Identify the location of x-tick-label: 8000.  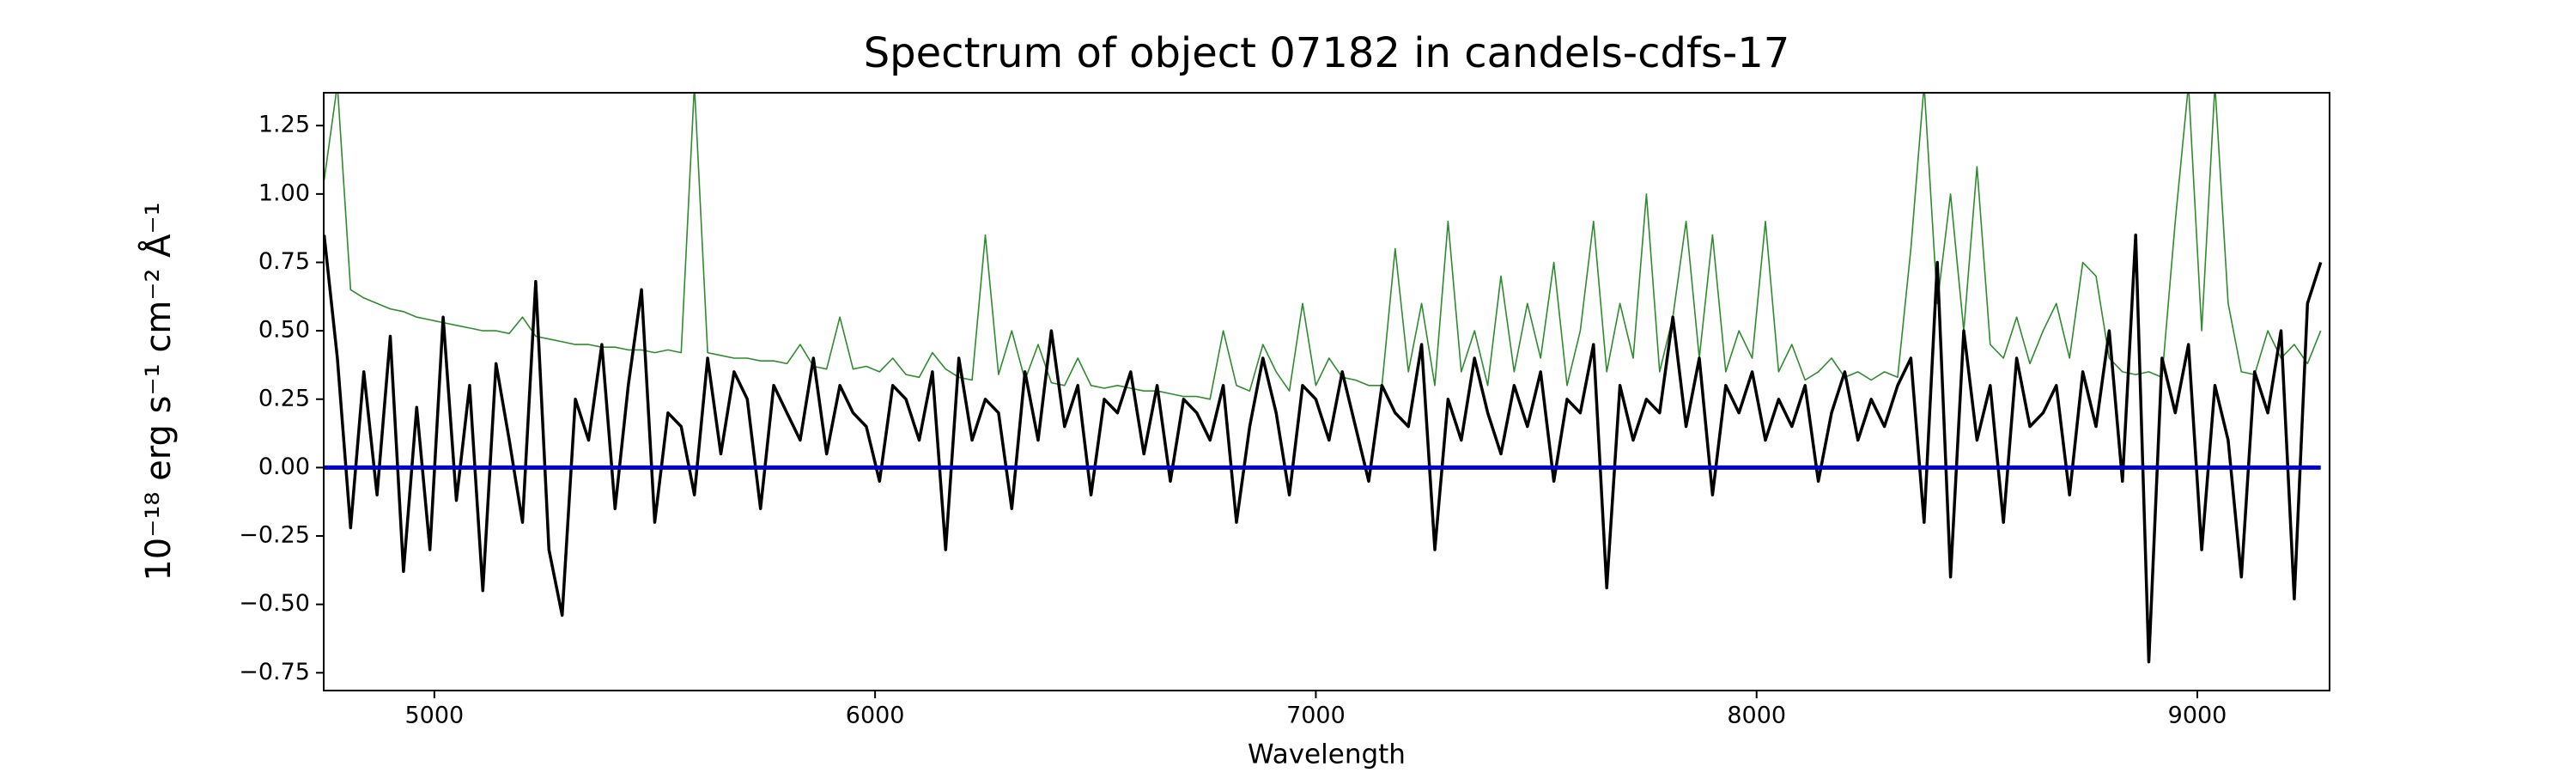
(1756, 716).